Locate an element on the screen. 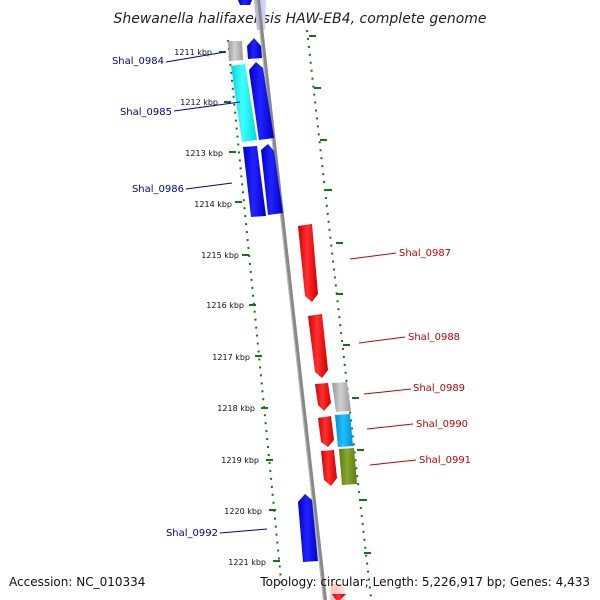  gene-label-shal-0991: Shal_0991 is located at coordinates (445, 460).